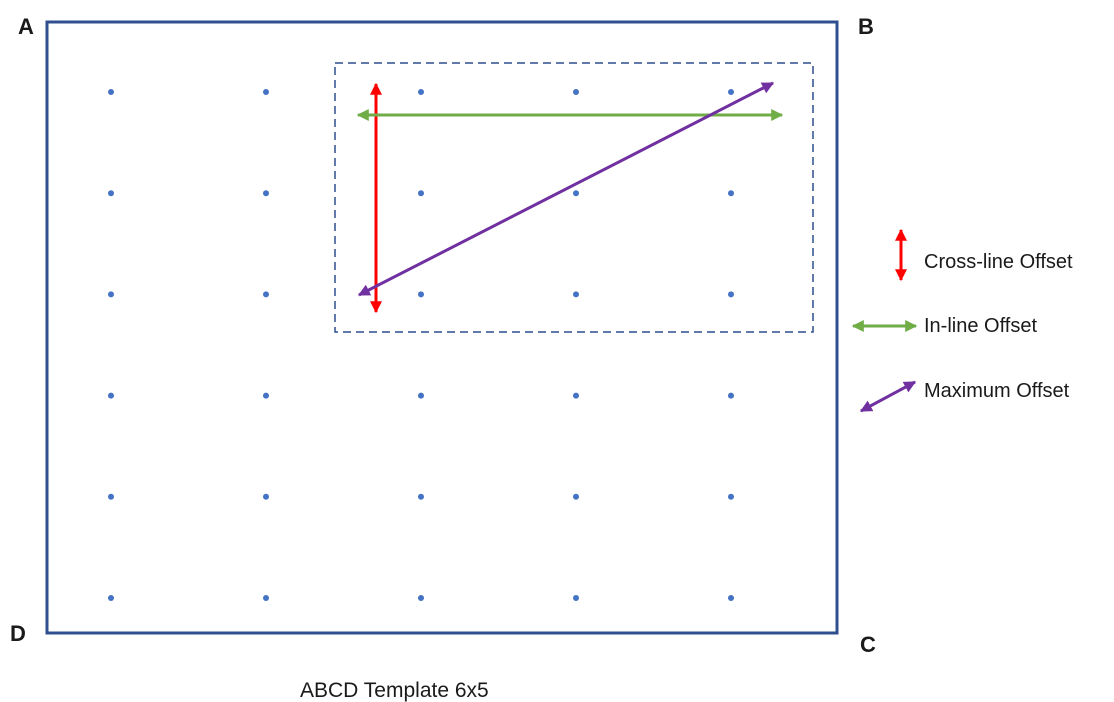 The height and width of the screenshot is (702, 1114). What do you see at coordinates (394, 690) in the screenshot?
I see `diagram-caption: ABCD Template 6x5` at bounding box center [394, 690].